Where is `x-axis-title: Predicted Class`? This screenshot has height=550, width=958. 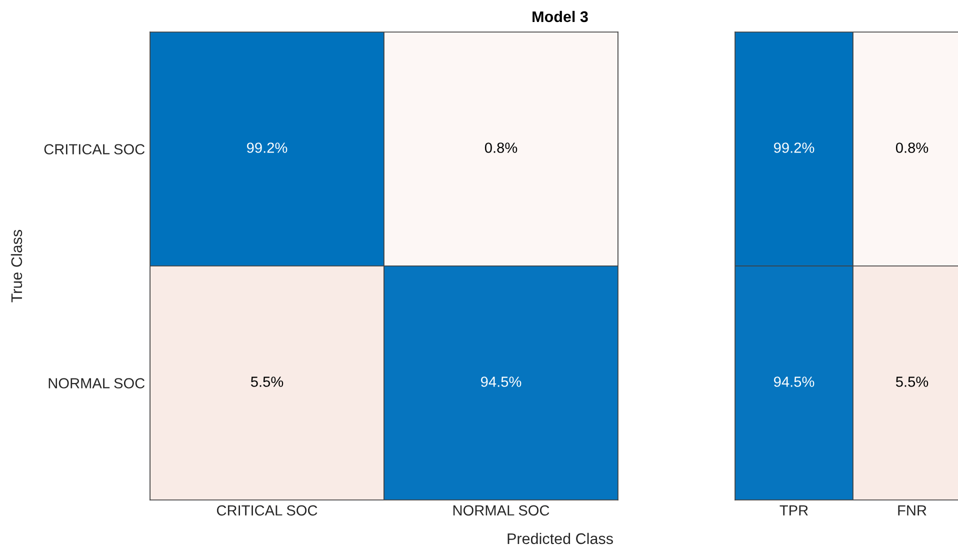 x-axis-title: Predicted Class is located at coordinates (560, 538).